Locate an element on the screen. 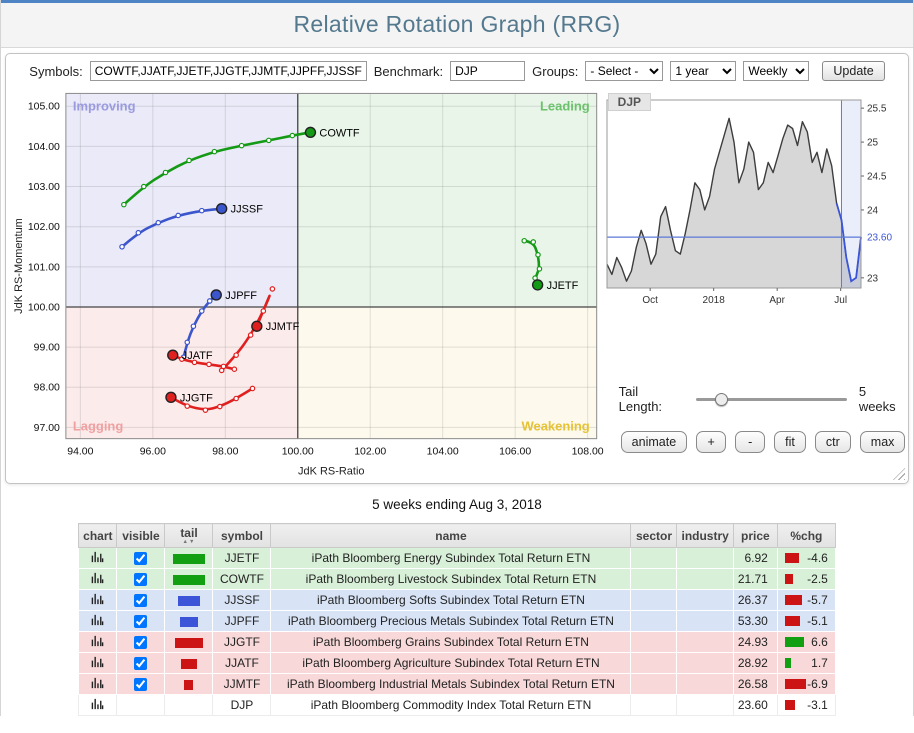 Image resolution: width=914 pixels, height=733 pixels. benchmark-label: Benchmark: is located at coordinates (408, 71).